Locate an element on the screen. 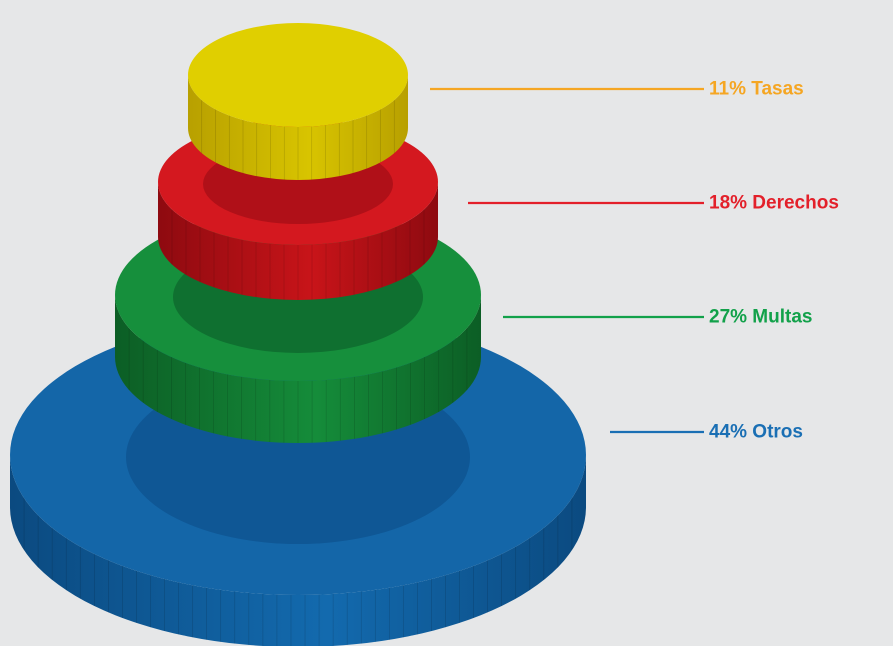 The image size is (893, 646). disc-side-stripes-otros is located at coordinates (298, 572).